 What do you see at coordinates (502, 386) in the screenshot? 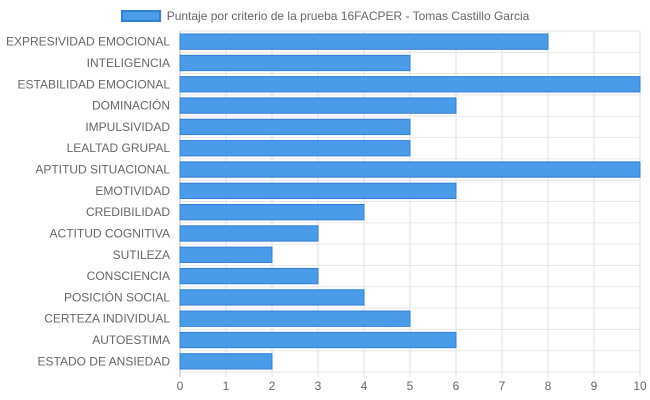
I see `x-tick-label: 7` at bounding box center [502, 386].